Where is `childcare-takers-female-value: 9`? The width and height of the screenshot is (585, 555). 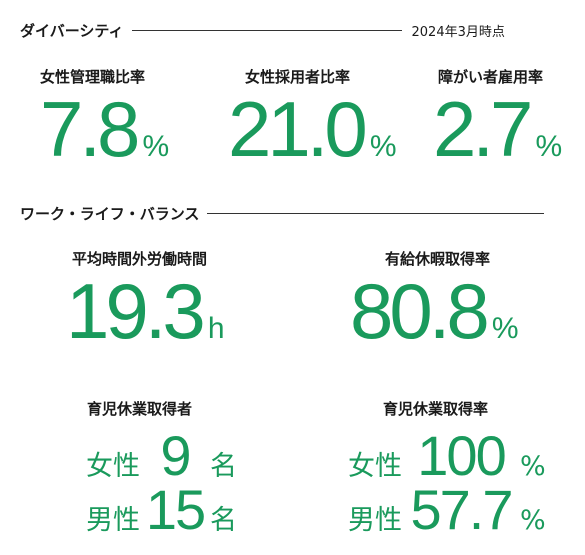
childcare-takers-female-value: 9 is located at coordinates (175, 455).